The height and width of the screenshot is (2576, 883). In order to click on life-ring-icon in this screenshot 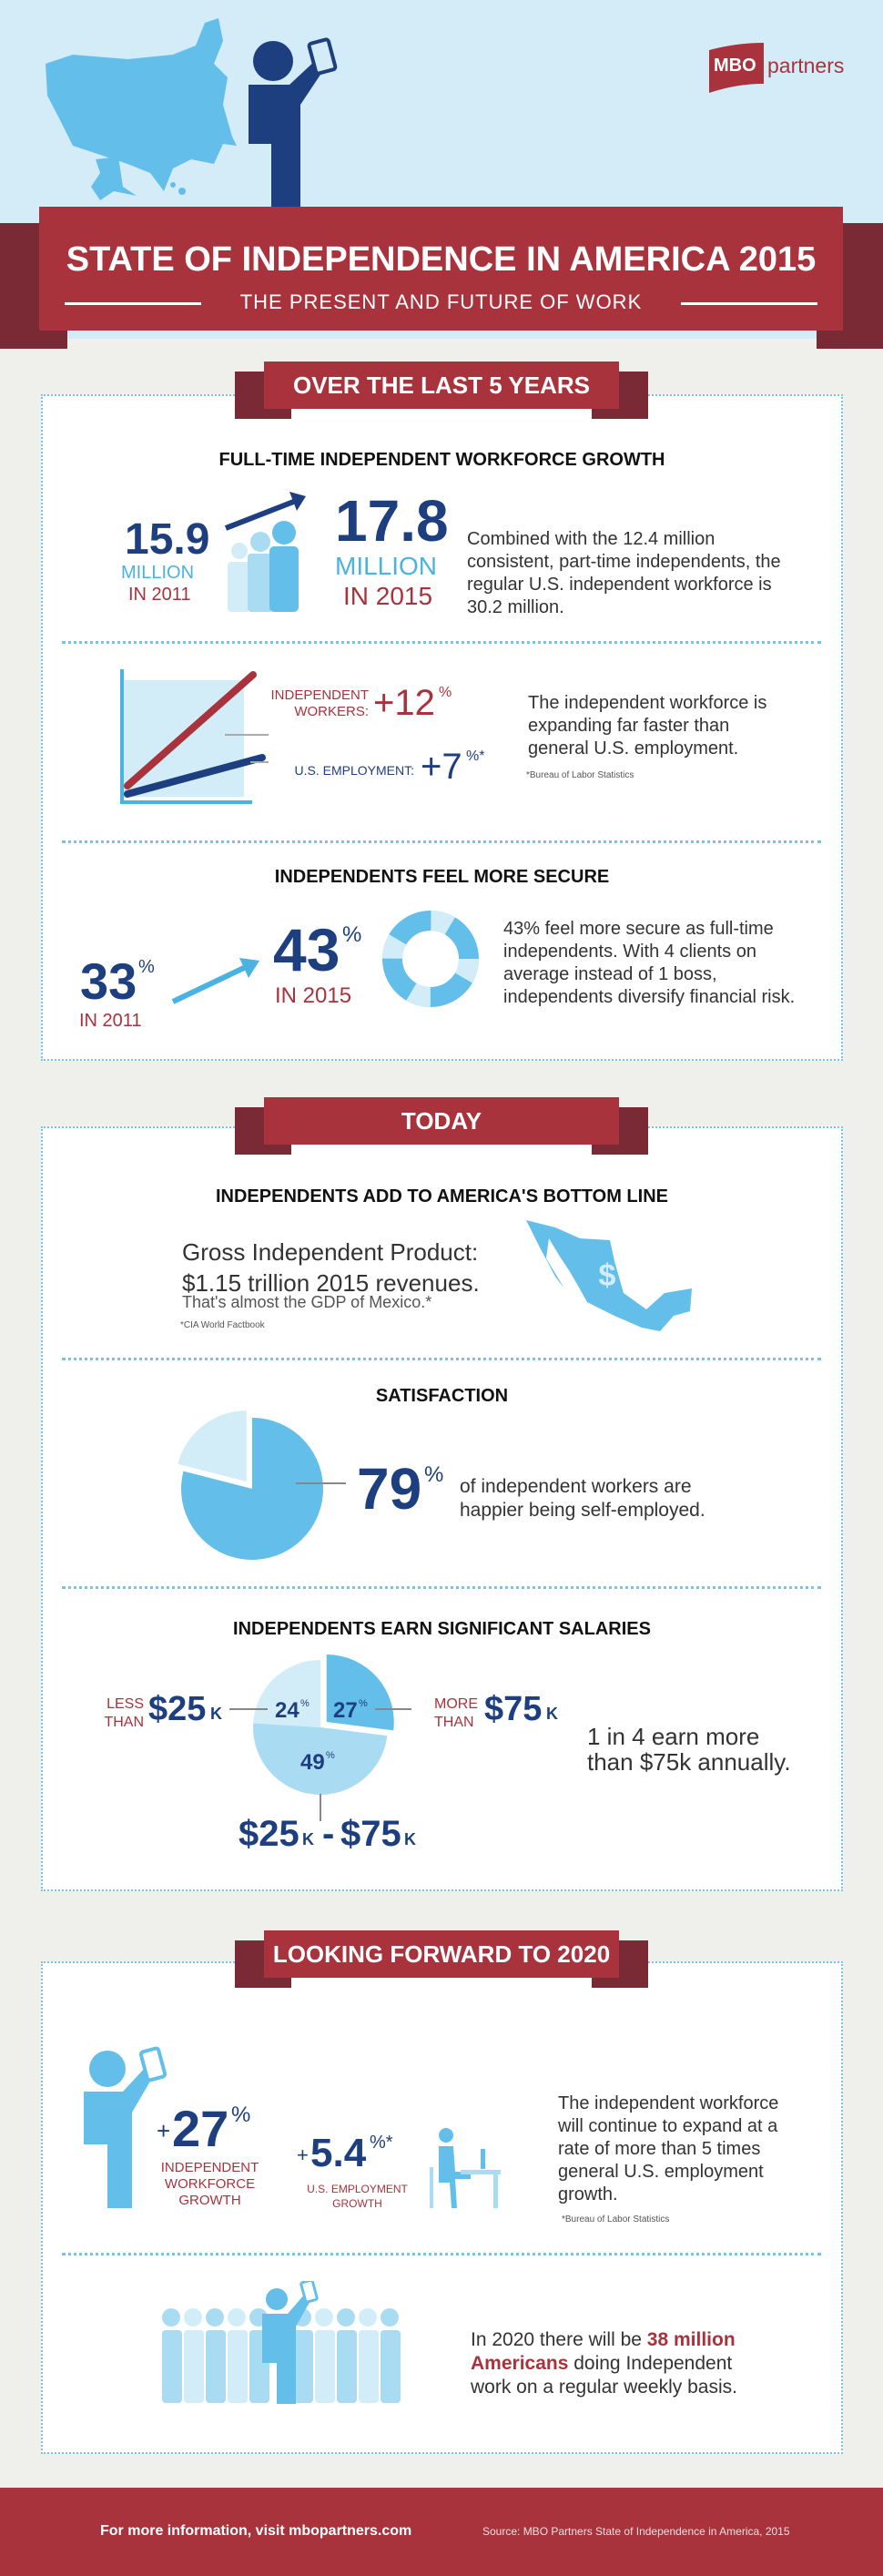, I will do `click(430, 959)`.